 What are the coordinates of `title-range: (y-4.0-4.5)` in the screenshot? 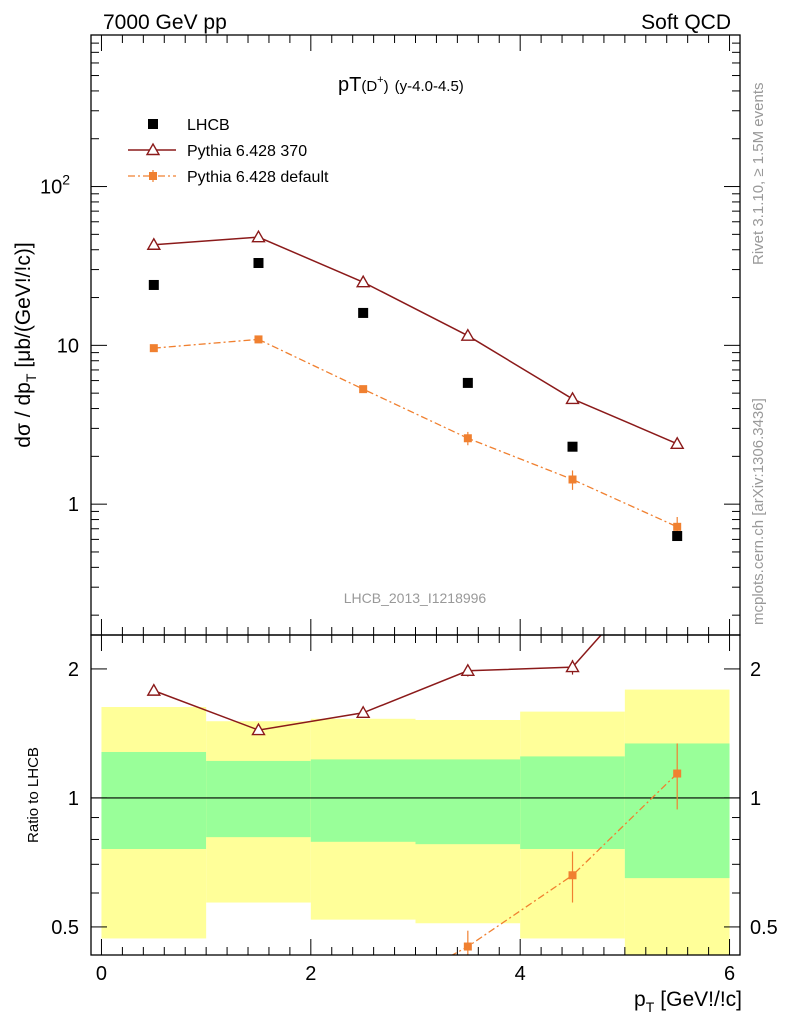 It's located at (429, 86).